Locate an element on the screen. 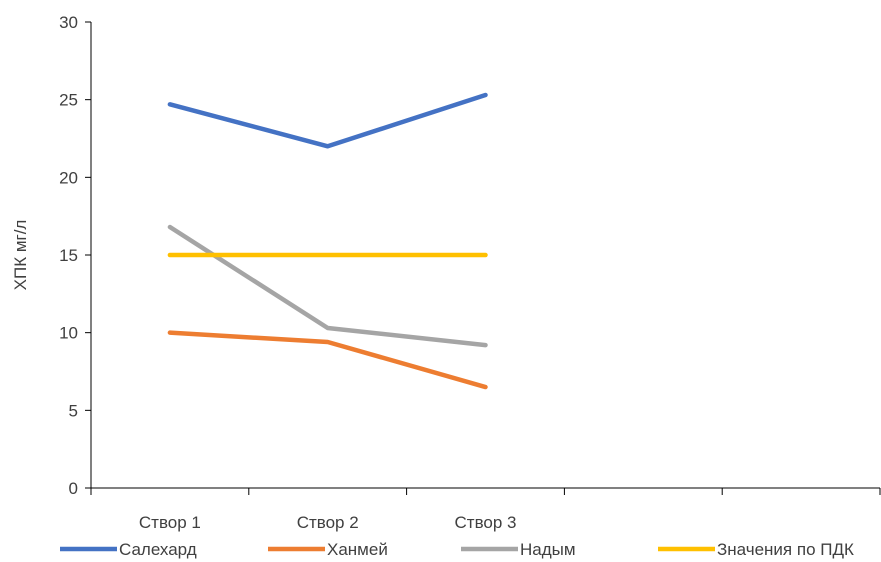 The image size is (881, 562). legend: Салехард Ханмей Надым Значения по ПДК is located at coordinates (457, 549).